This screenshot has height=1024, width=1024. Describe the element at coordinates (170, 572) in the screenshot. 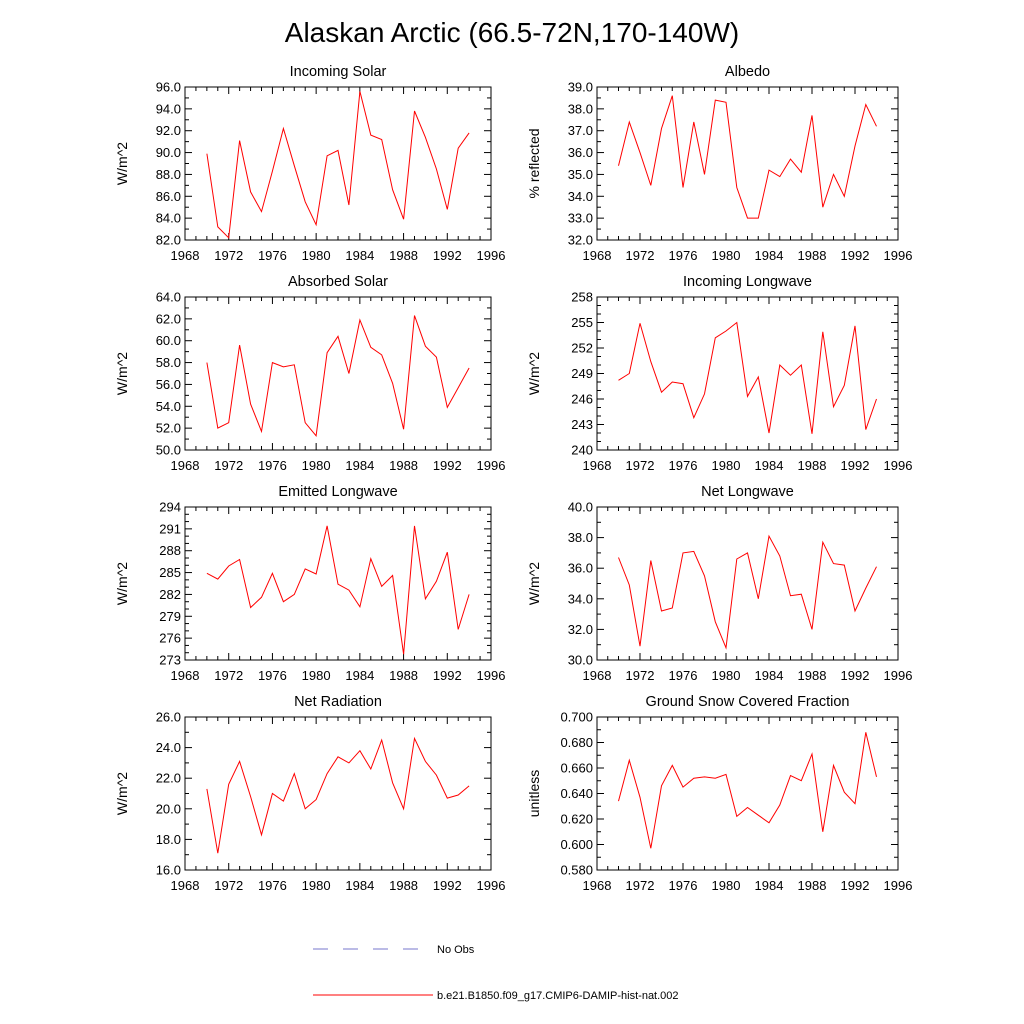

I see `y-tick-label-emitted-longwave: 285` at that location.